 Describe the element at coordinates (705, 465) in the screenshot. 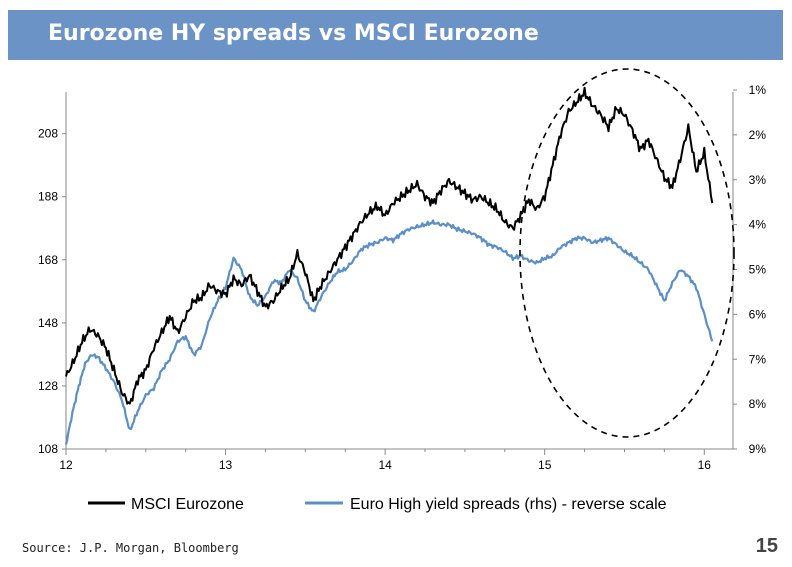

I see `x-tick-label: 16` at that location.